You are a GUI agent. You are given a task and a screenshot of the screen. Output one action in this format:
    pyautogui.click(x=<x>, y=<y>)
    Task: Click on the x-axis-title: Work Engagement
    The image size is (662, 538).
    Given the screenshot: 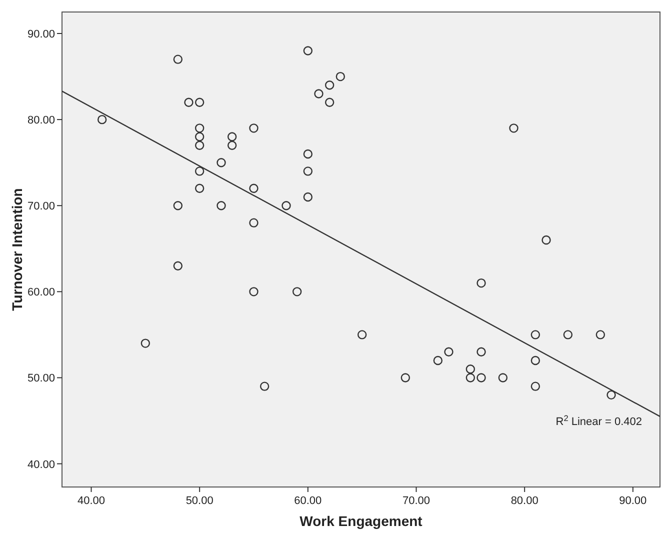 What is the action you would take?
    pyautogui.click(x=361, y=521)
    